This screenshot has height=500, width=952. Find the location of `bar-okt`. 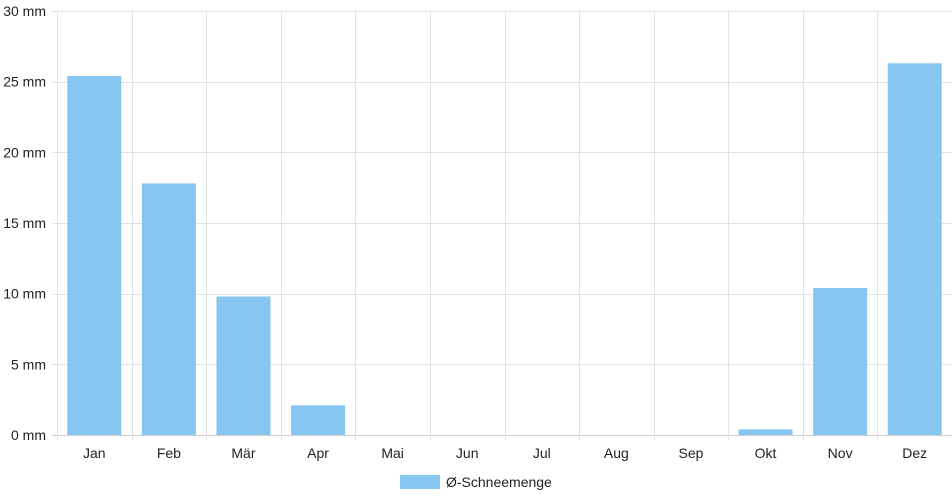

bar-okt is located at coordinates (765, 432).